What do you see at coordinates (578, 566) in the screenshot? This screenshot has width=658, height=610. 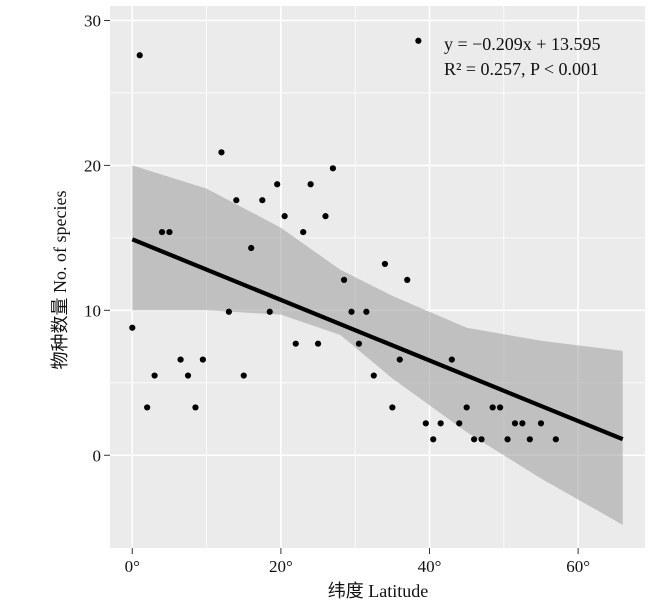 I see `x-tick-label-3: 60°` at bounding box center [578, 566].